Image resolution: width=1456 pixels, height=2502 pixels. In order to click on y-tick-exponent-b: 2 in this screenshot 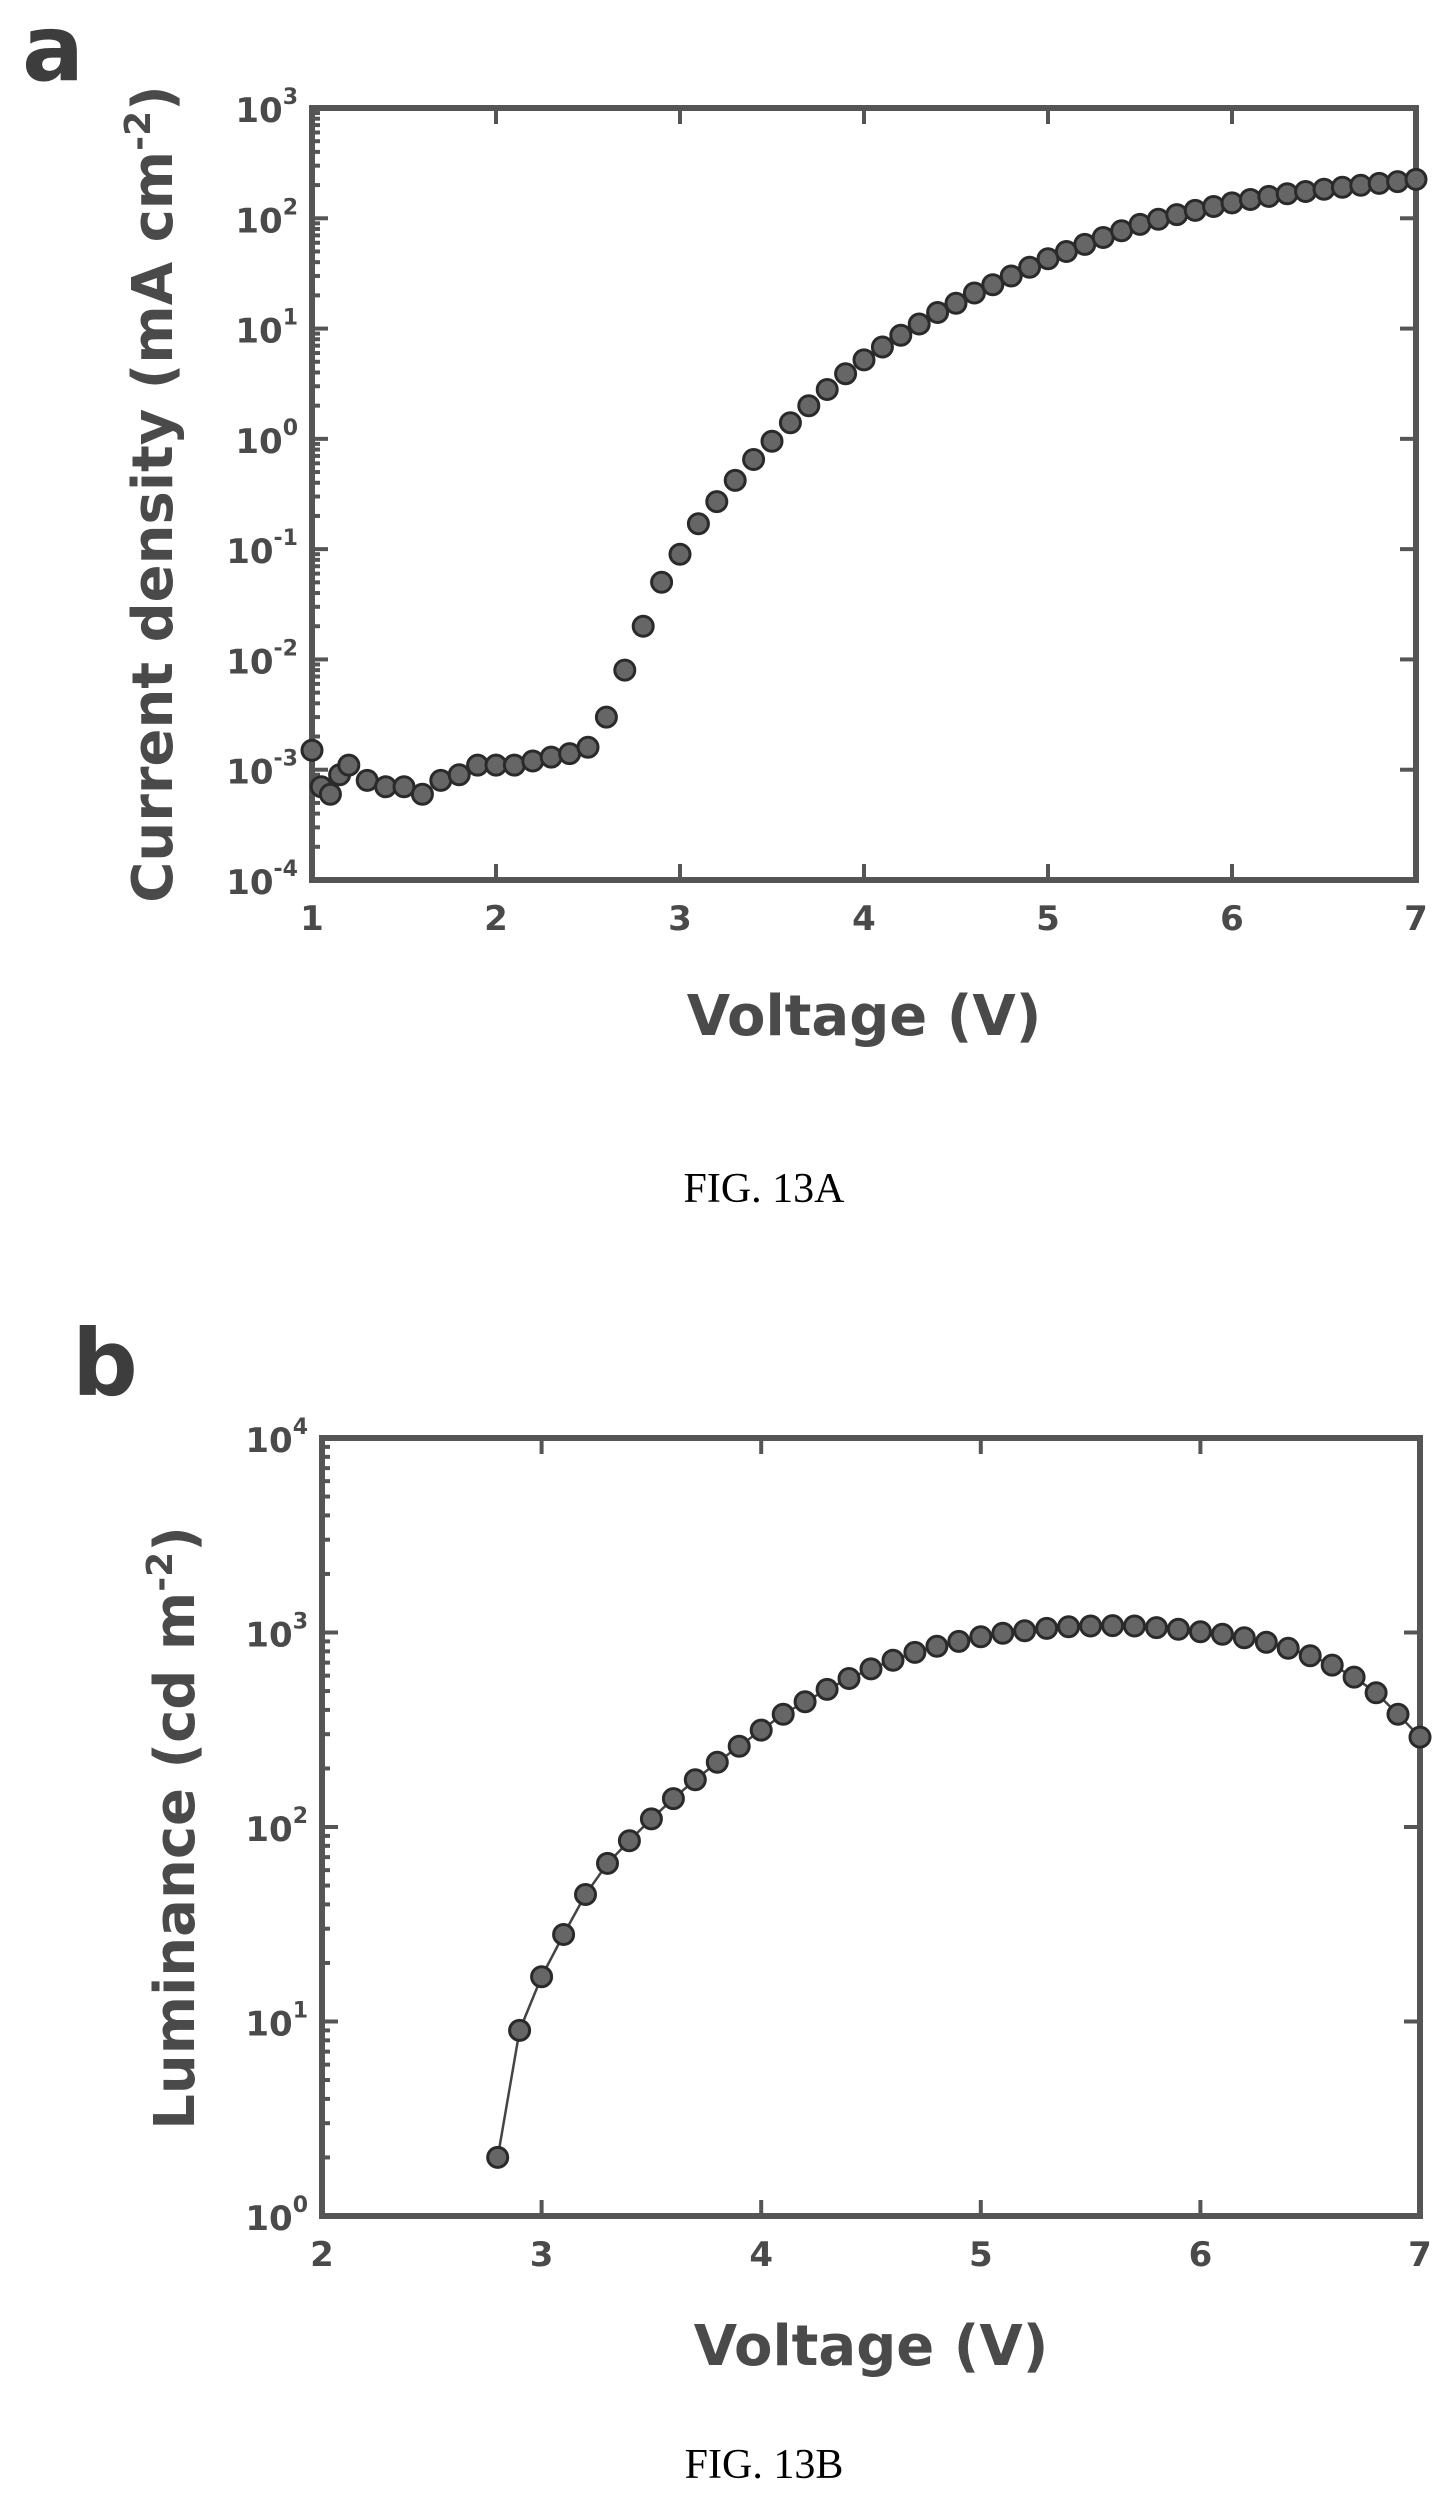, I will do `click(300, 1816)`.